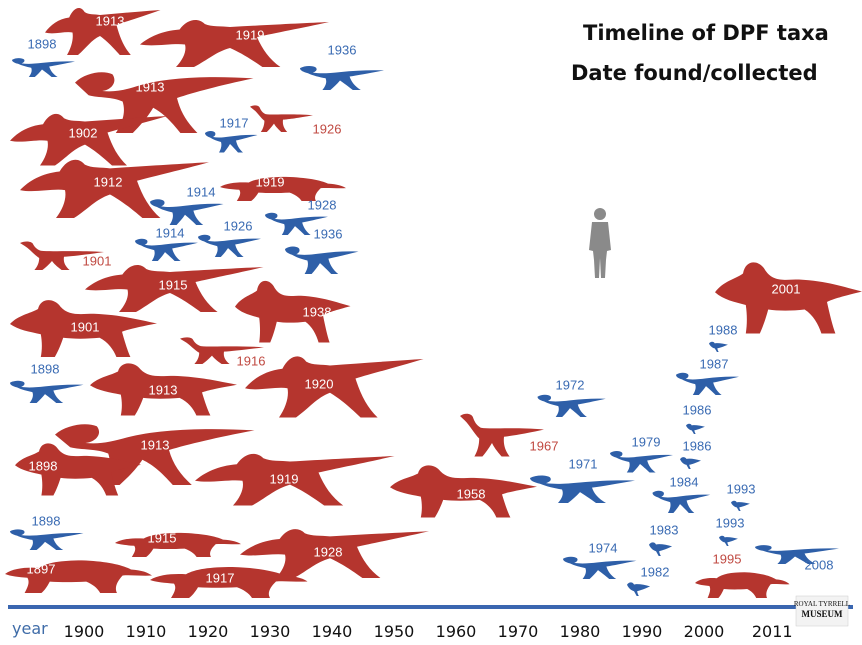  I want to click on taxon-year-label: 1987, so click(714, 363).